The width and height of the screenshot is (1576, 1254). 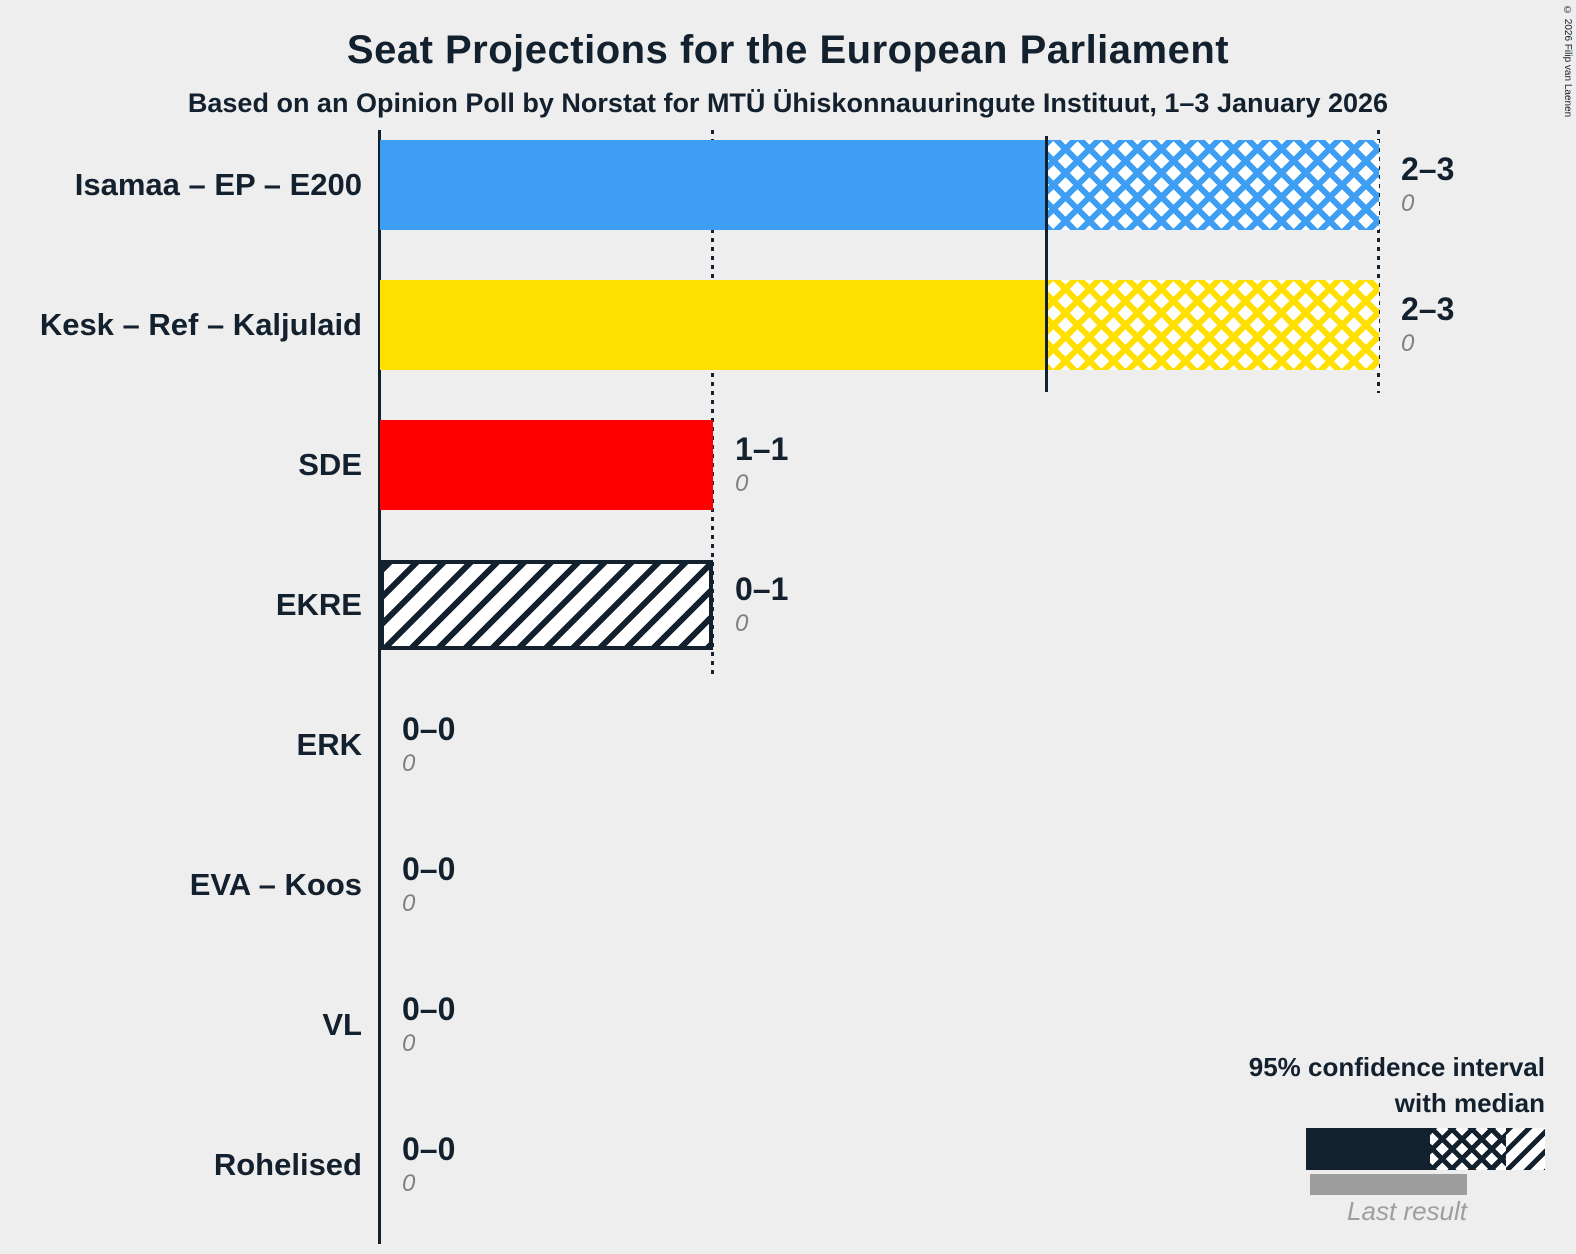 What do you see at coordinates (762, 448) in the screenshot?
I see `seat-range-value: 1–1` at bounding box center [762, 448].